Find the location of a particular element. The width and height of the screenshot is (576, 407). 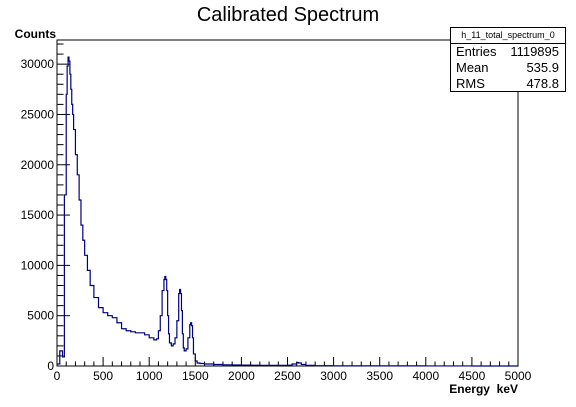

stats-row-mean: Mean 535.9 is located at coordinates (508, 68).